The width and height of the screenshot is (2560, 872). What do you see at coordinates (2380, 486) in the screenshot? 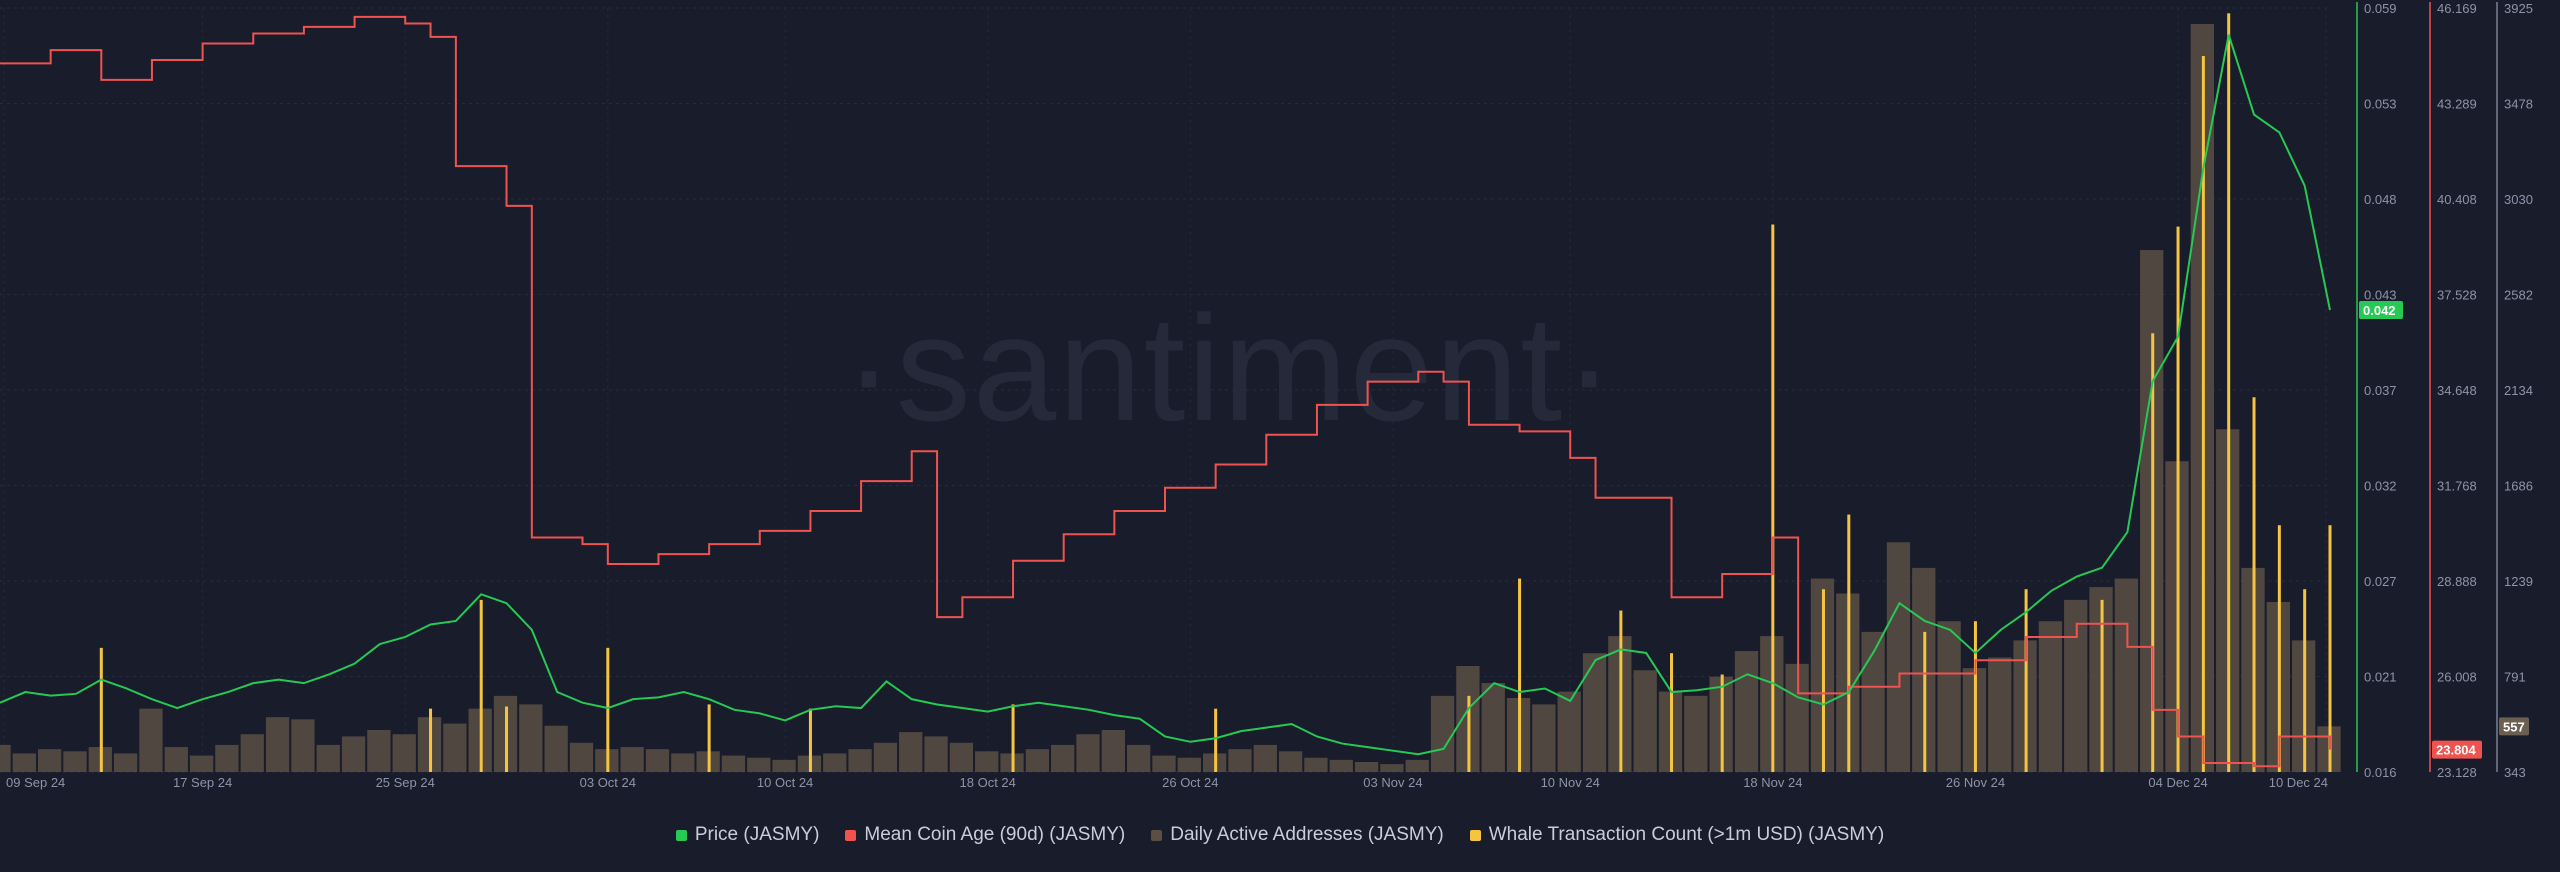
I see `price-tick-label: 0.032` at bounding box center [2380, 486].